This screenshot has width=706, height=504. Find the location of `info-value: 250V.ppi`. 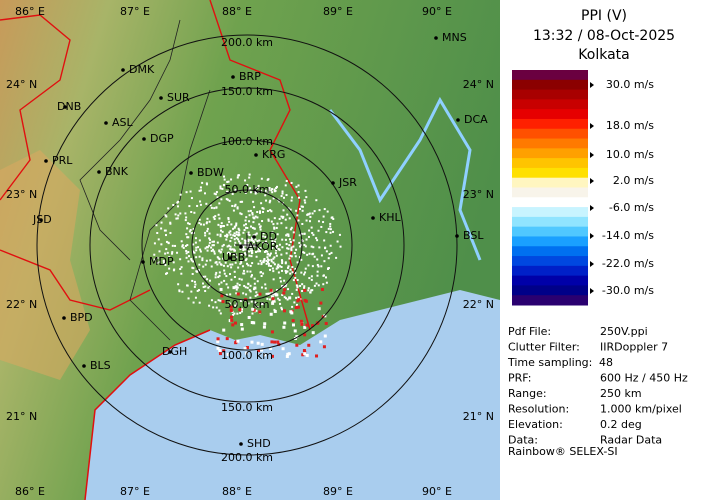

info-value: 250V.ppi is located at coordinates (624, 331).